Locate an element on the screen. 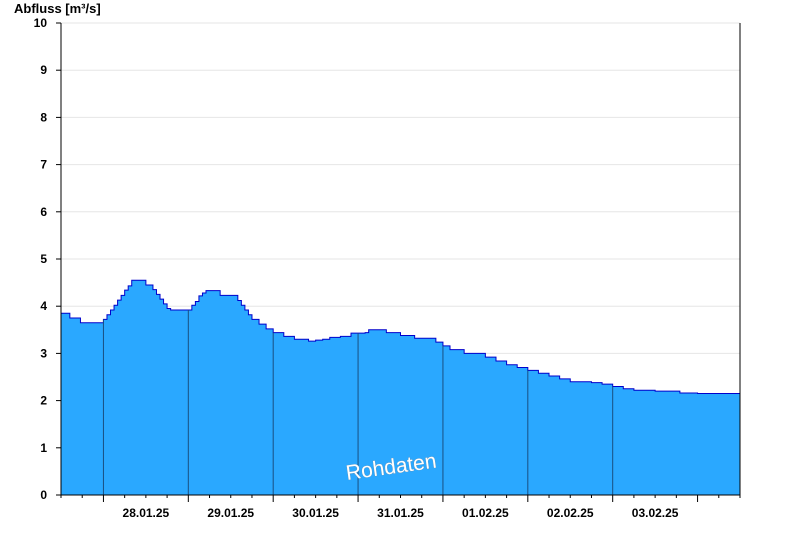  y-tick-label: 4 is located at coordinates (43, 306).